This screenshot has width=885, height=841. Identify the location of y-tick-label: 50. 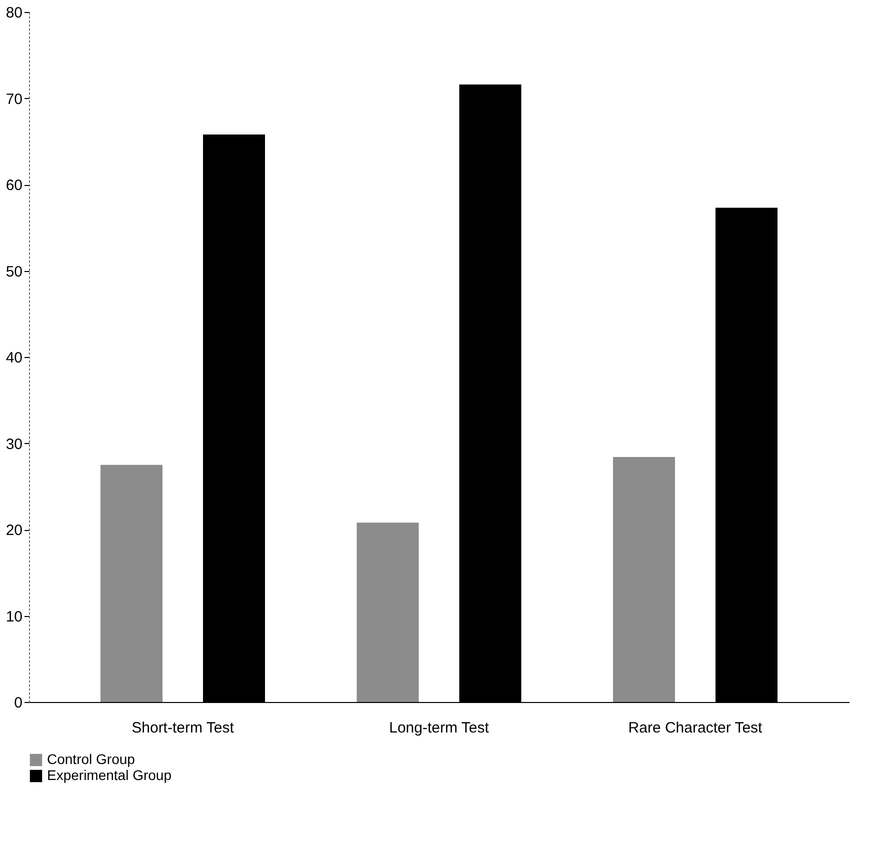
(14, 271).